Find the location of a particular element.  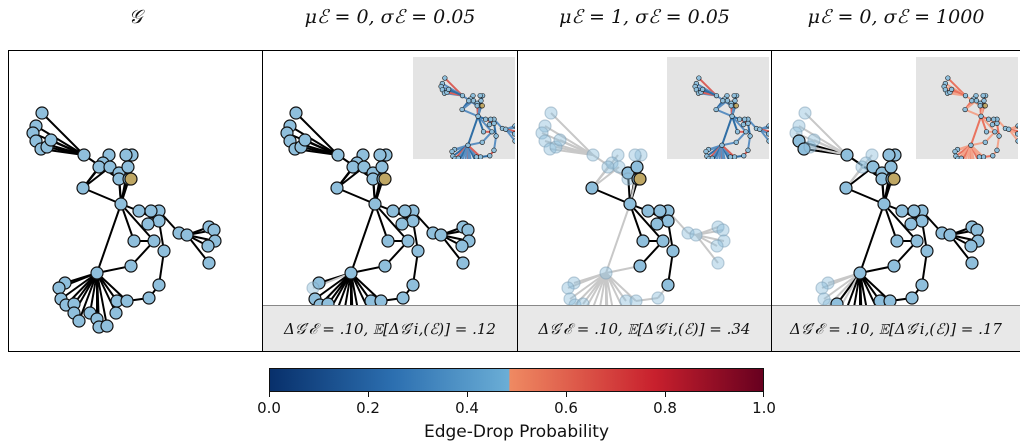

colorbar-tick-label: 0.6 is located at coordinates (566, 408).